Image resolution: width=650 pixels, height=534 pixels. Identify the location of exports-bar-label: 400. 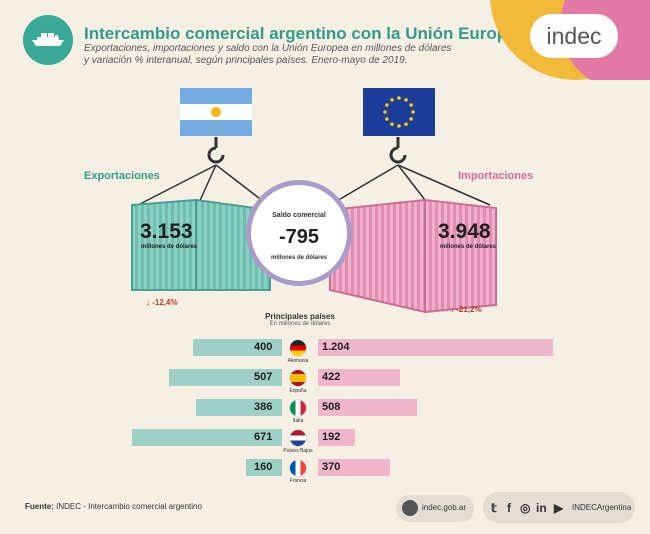
(263, 347).